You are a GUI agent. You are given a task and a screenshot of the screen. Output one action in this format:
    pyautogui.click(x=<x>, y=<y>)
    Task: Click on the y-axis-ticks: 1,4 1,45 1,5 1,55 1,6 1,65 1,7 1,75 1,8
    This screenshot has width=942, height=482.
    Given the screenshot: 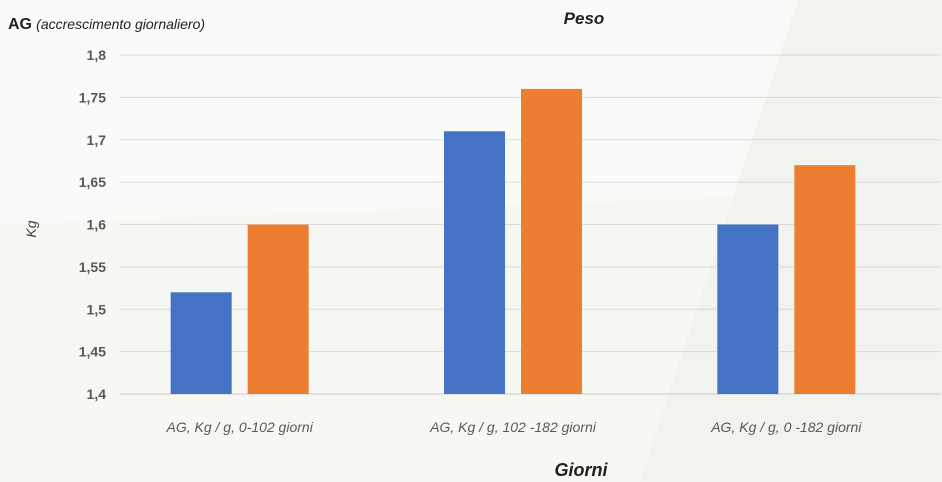 What is the action you would take?
    pyautogui.click(x=92, y=224)
    